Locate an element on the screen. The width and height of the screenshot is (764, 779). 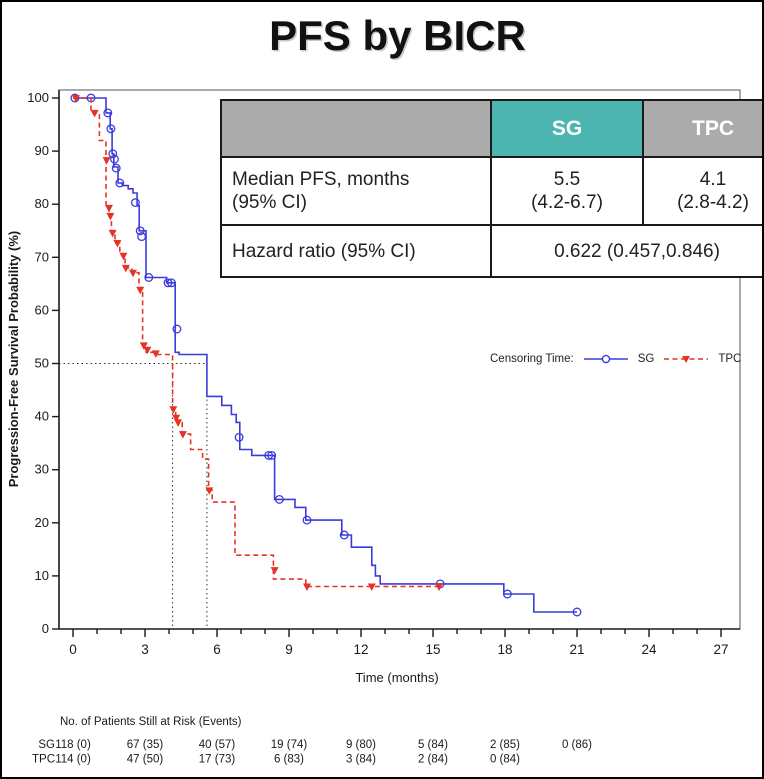
risk-row-label: SG is located at coordinates (46, 745).